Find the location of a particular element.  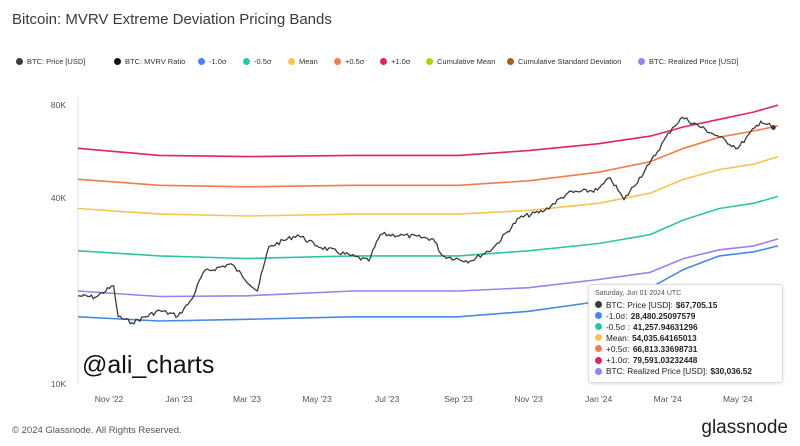

legend-label: Cumulative Mean is located at coordinates (466, 61).